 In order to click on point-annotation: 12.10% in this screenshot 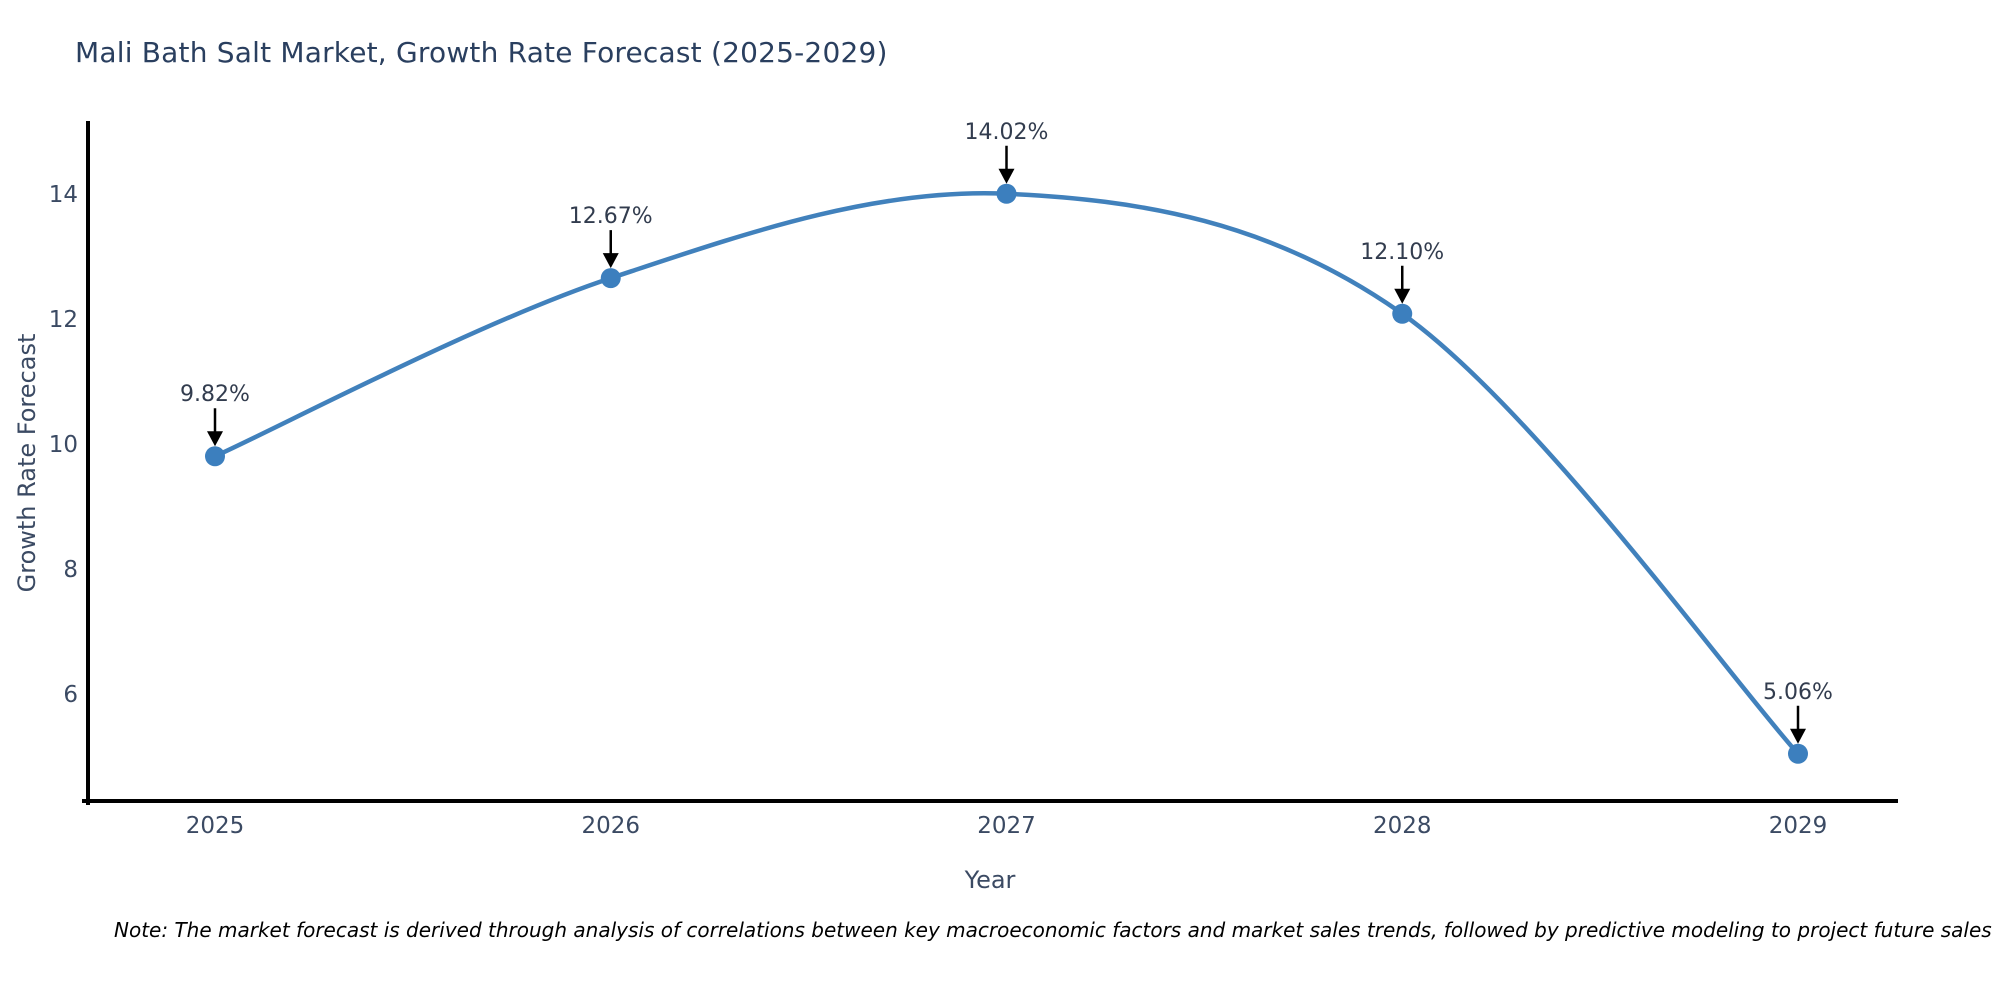, I will do `click(1402, 252)`.